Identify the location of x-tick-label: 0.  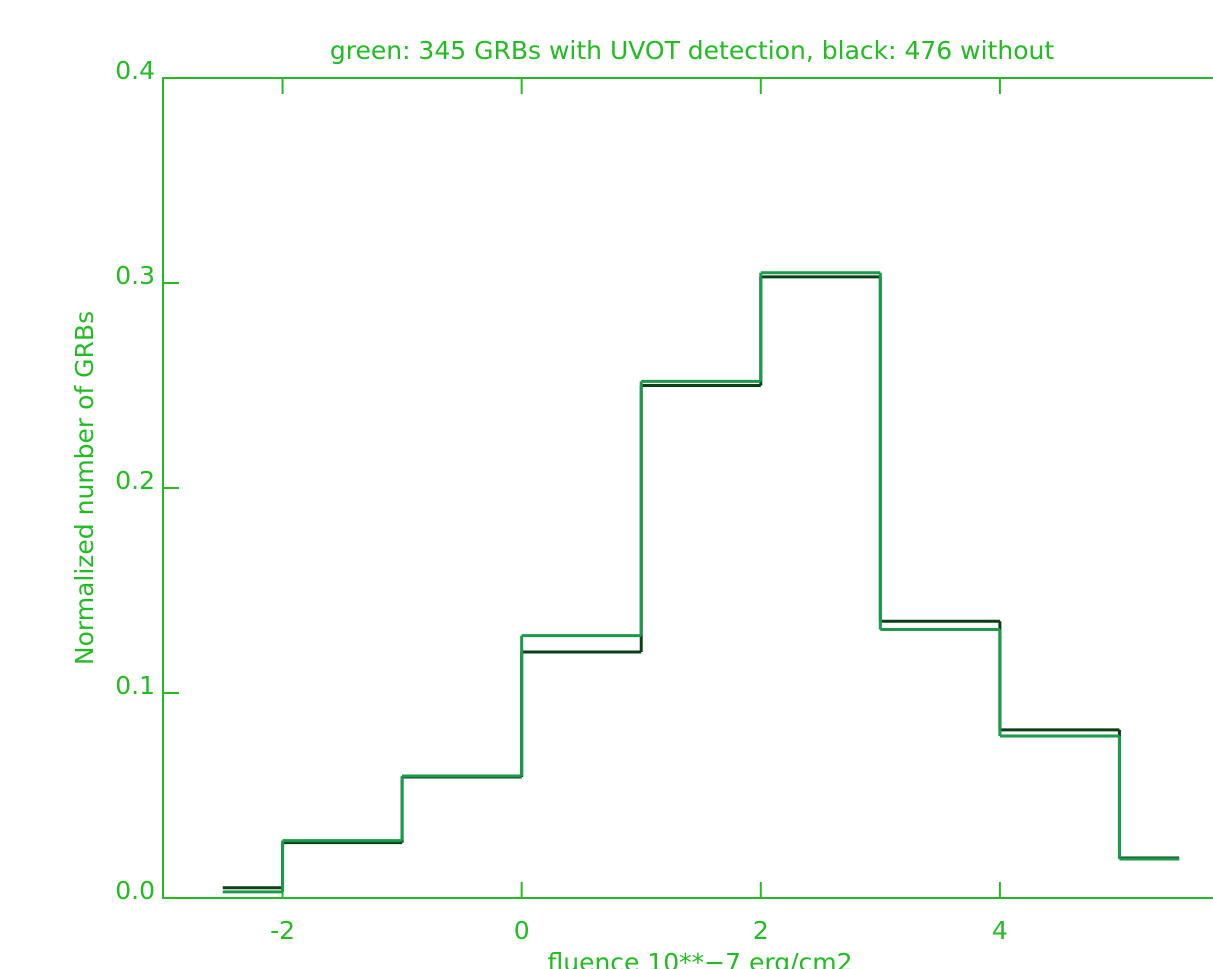
(522, 930).